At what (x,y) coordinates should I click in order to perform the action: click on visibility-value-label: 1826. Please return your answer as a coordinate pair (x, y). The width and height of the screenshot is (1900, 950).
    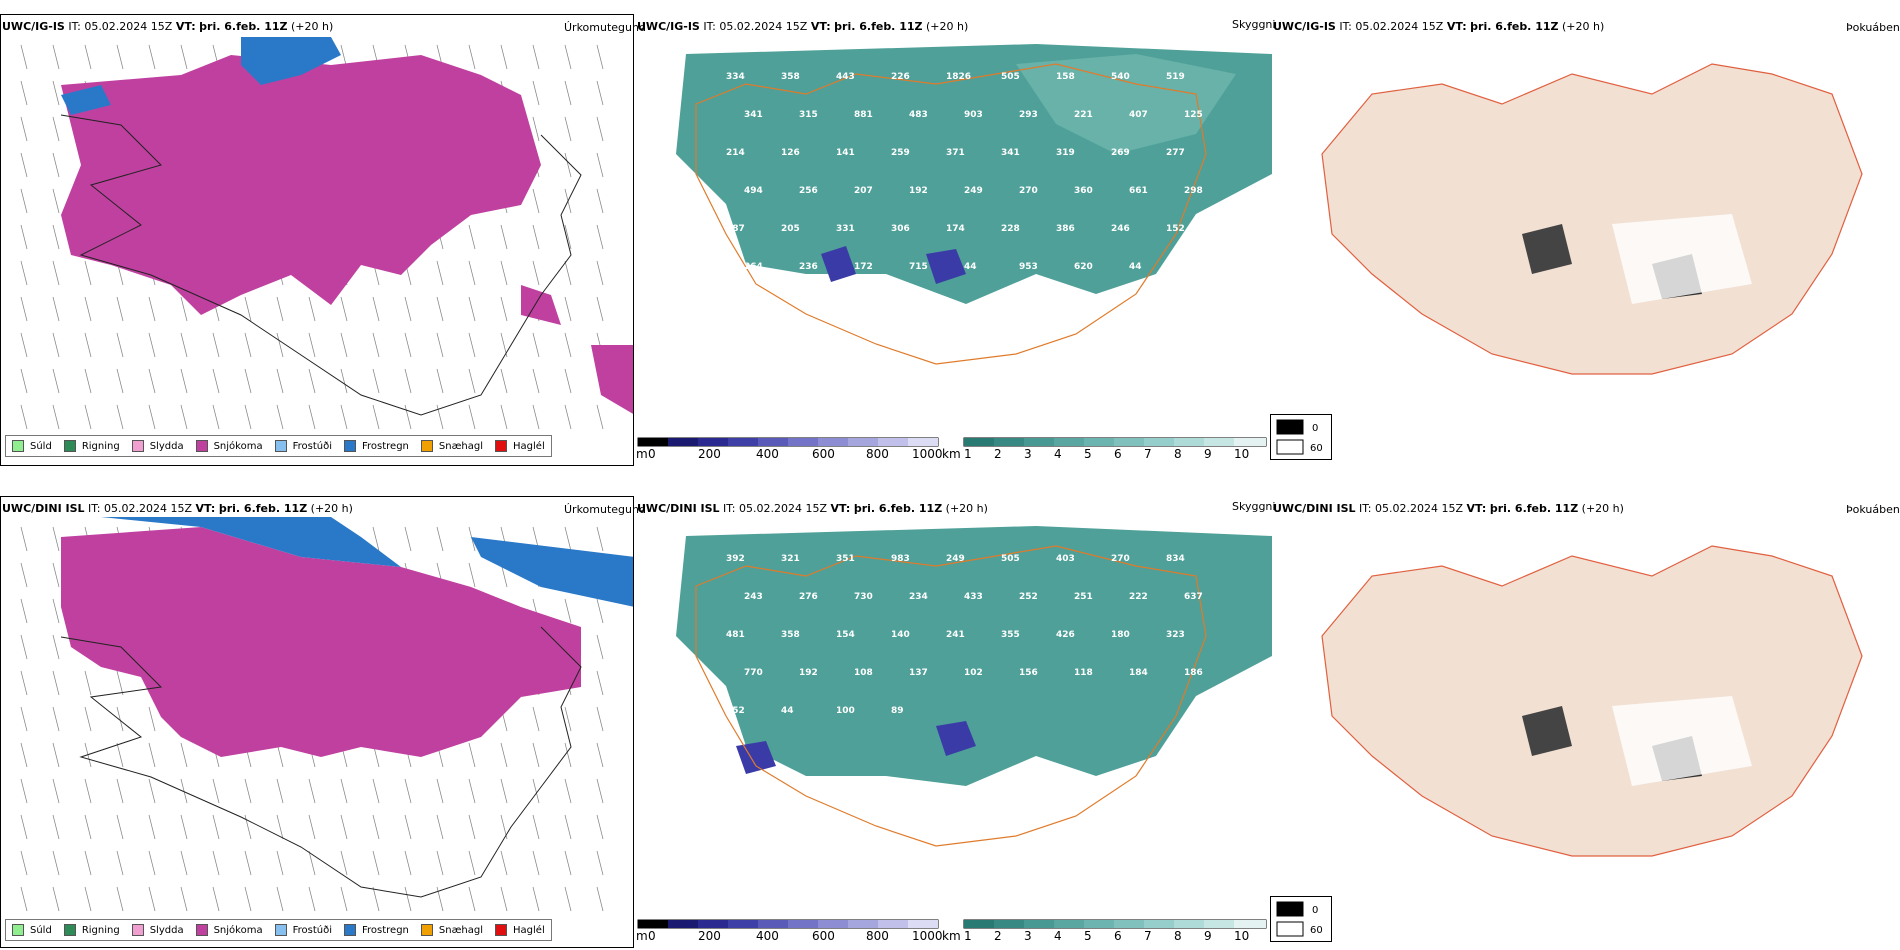
    Looking at the image, I should click on (958, 77).